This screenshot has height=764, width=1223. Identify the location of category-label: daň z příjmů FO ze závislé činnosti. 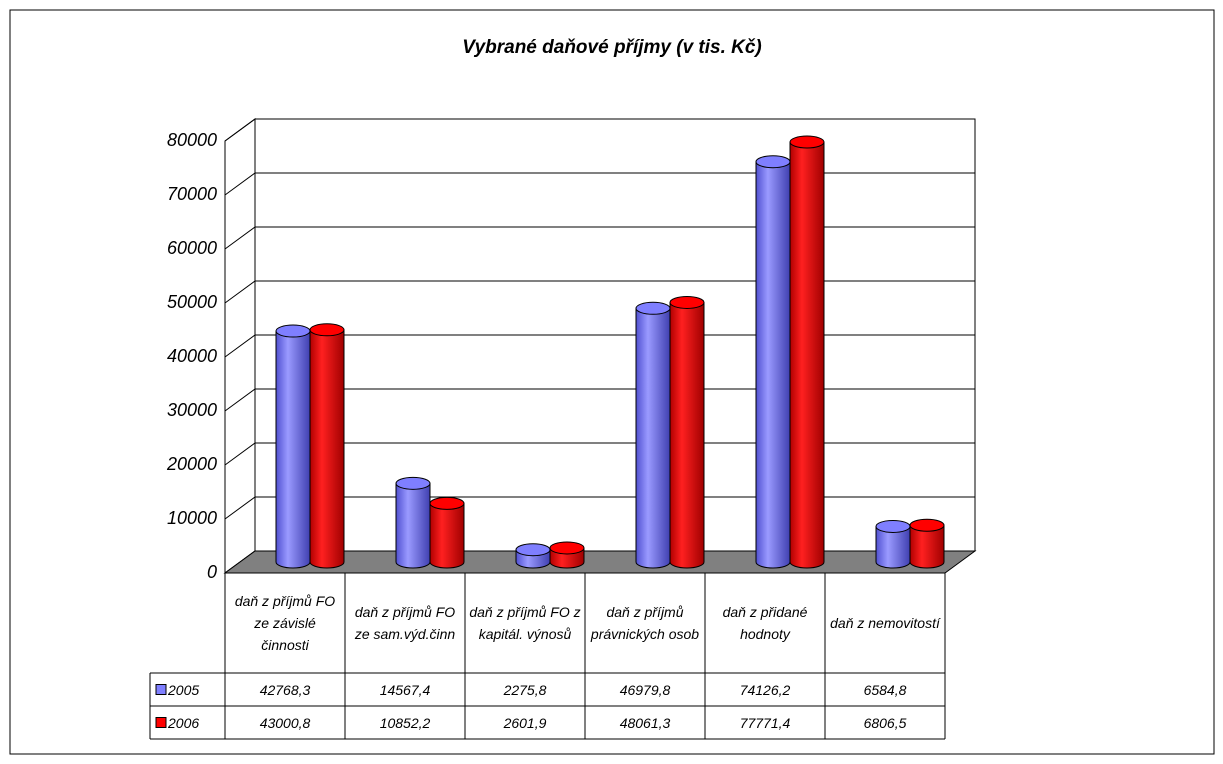
(285, 623).